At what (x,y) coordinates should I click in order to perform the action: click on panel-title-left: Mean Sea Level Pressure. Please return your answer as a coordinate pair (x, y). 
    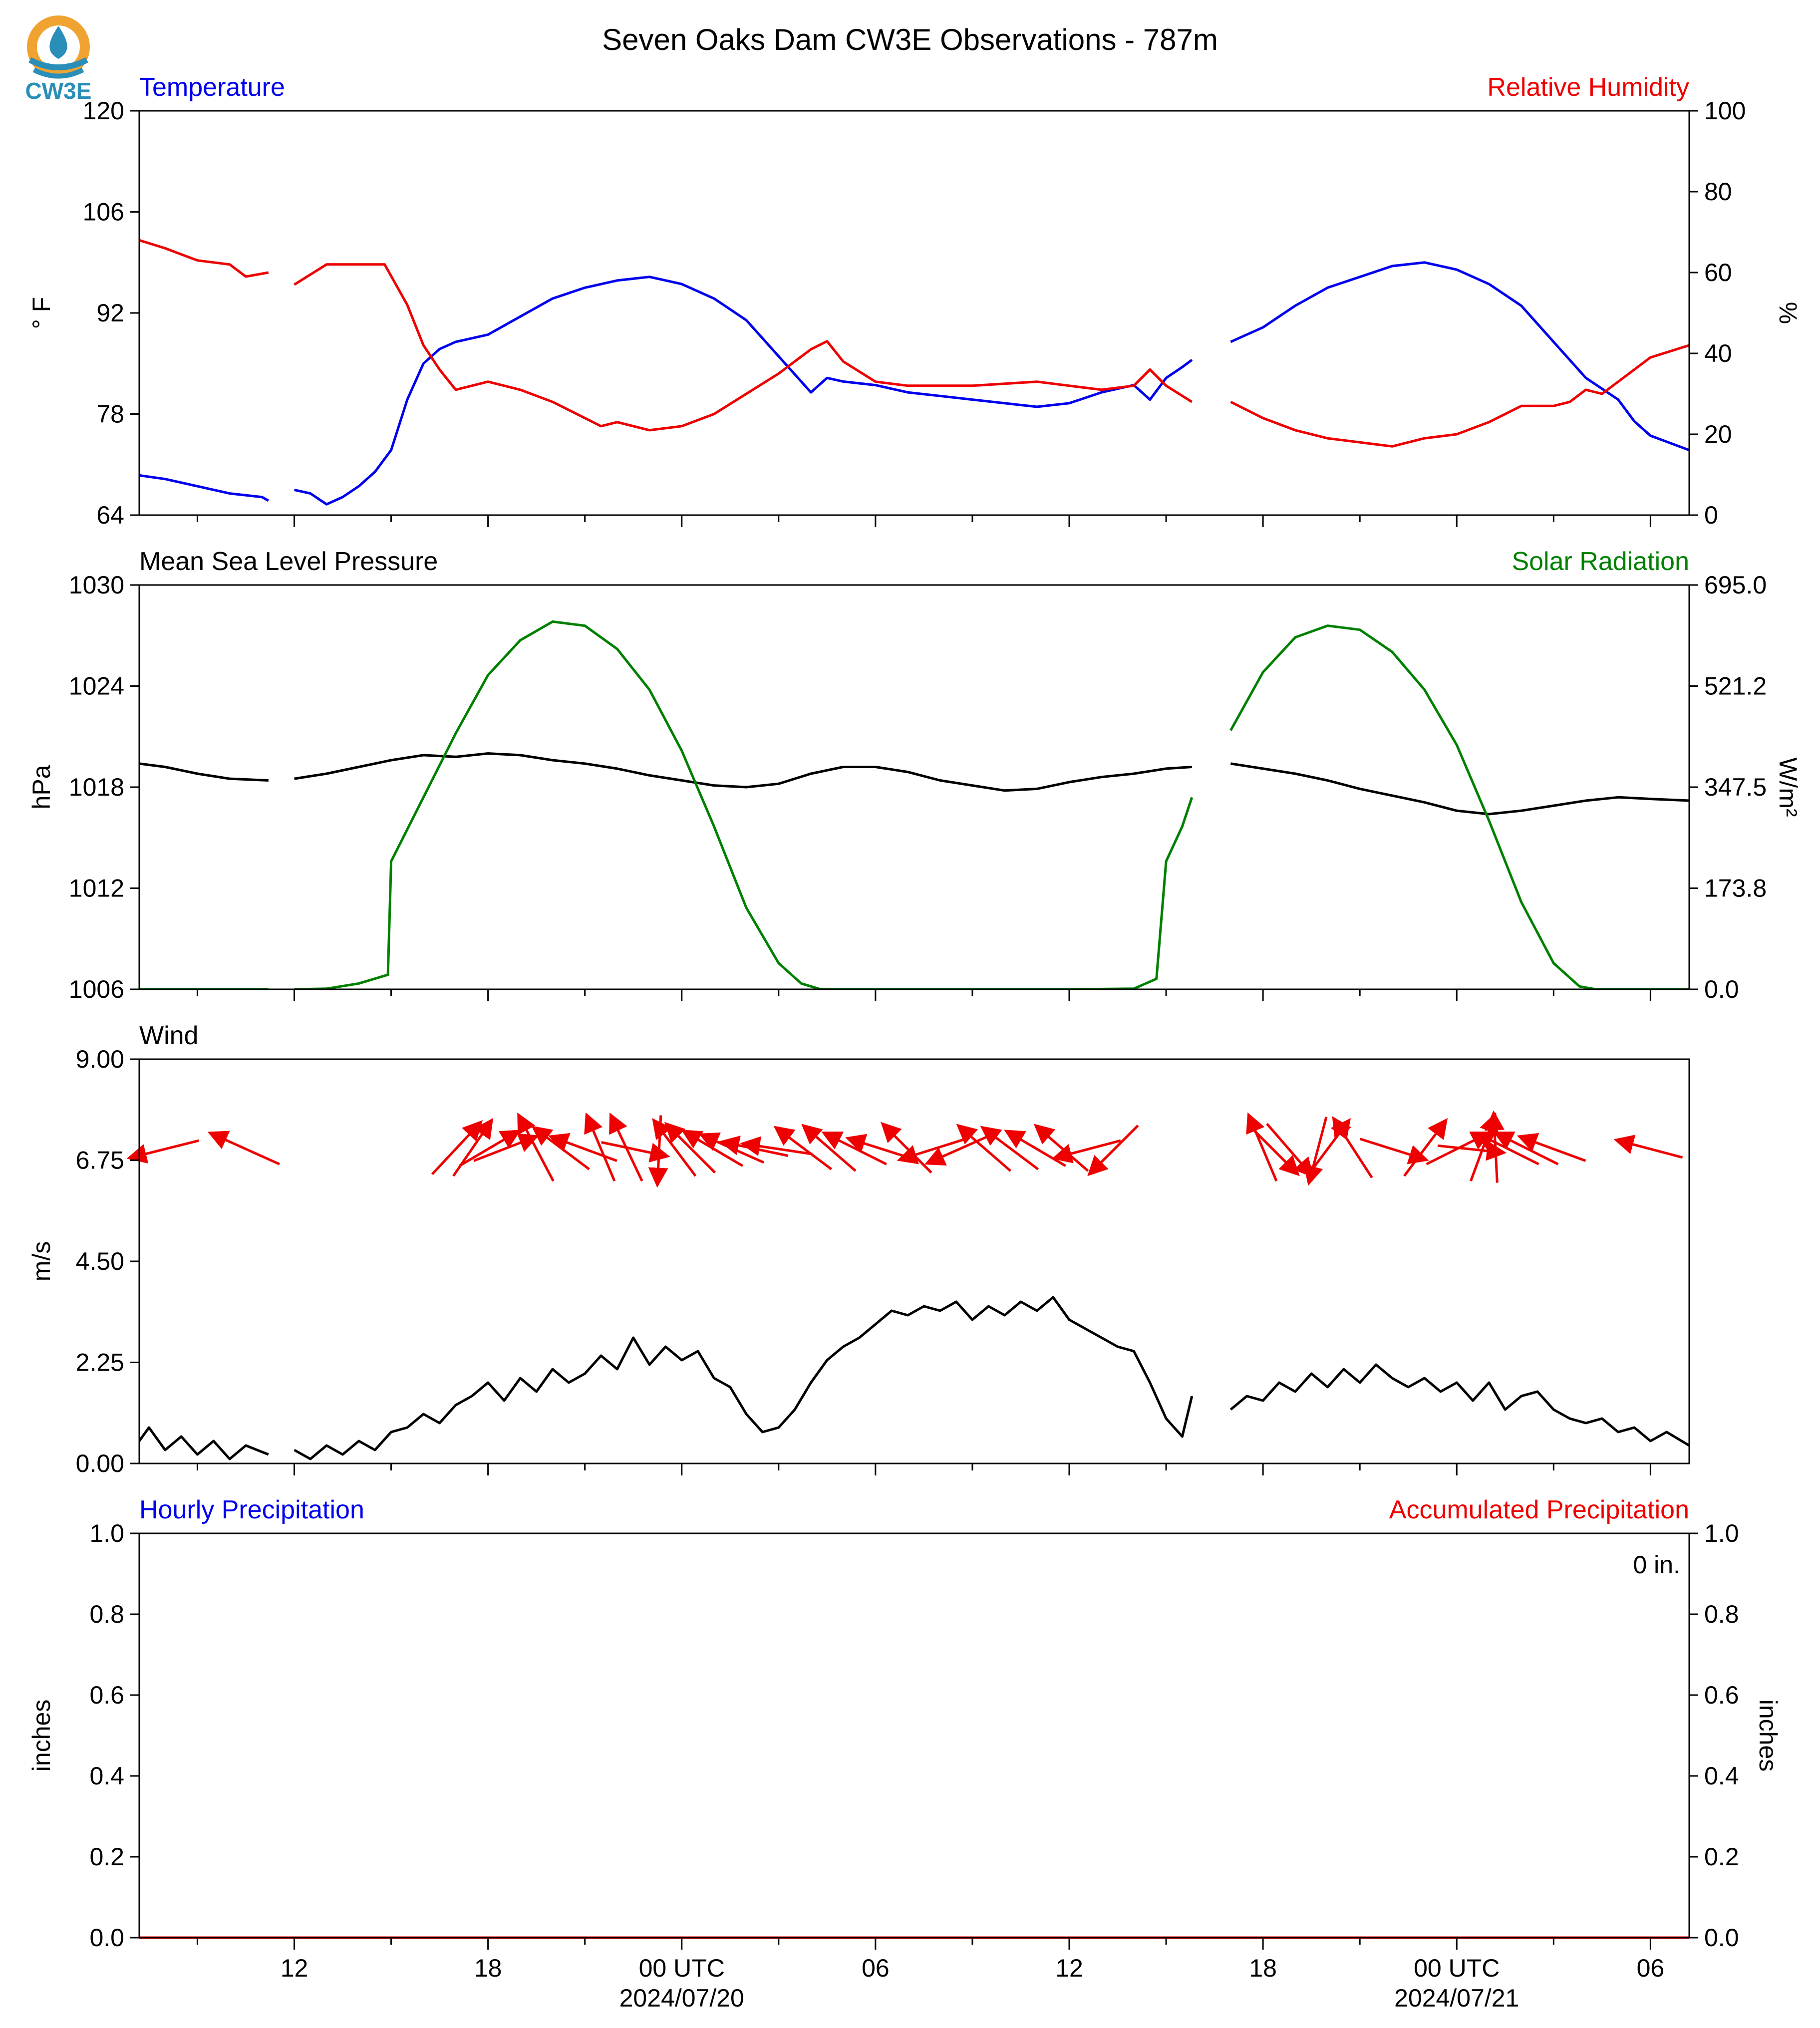
    Looking at the image, I should click on (288, 561).